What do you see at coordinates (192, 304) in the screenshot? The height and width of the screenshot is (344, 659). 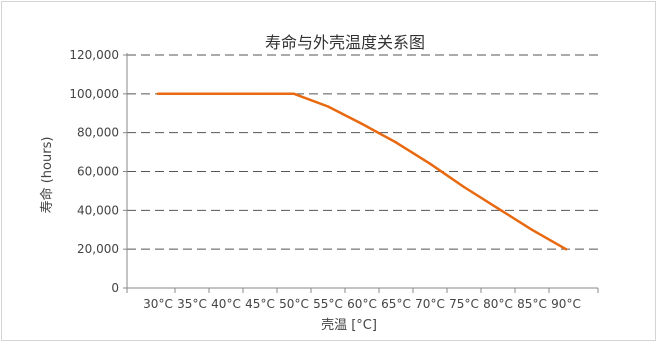 I see `x-tick-label: 35°C` at bounding box center [192, 304].